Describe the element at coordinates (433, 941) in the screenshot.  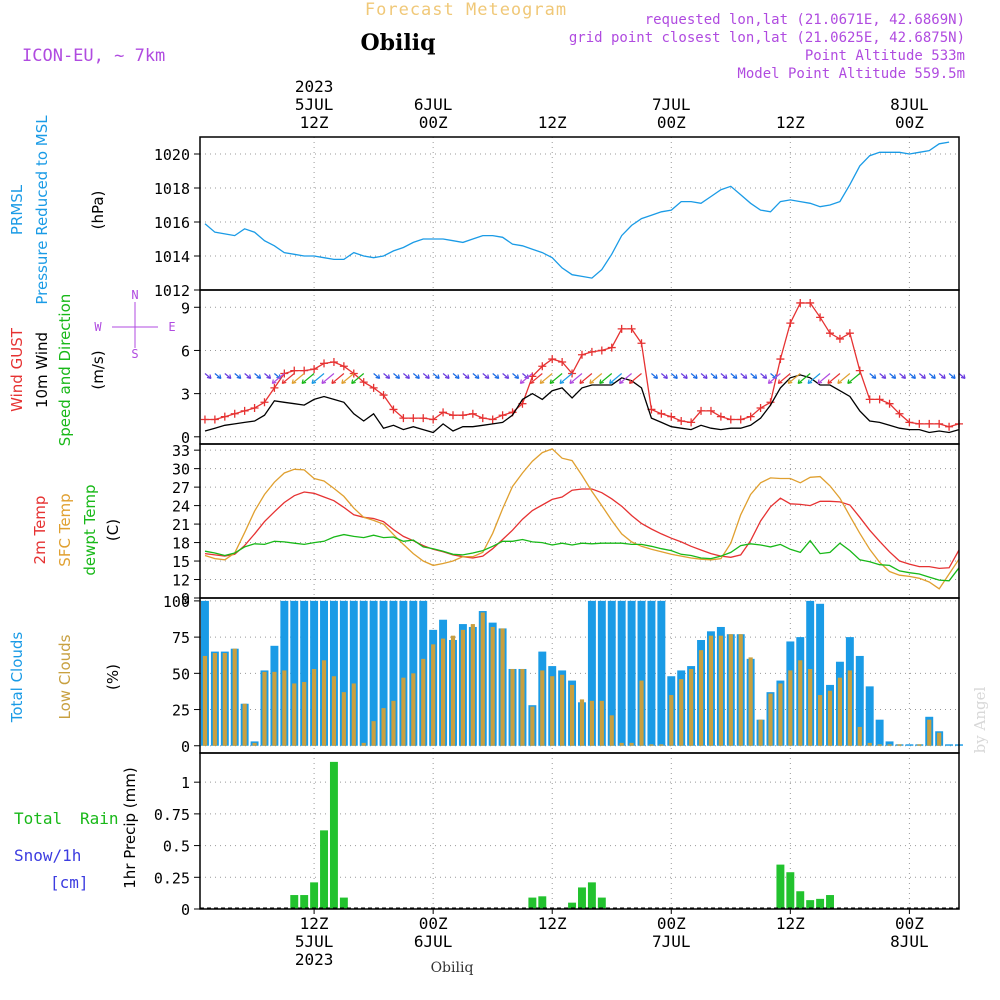
I see `time-label-bottom: 6JUL` at that location.